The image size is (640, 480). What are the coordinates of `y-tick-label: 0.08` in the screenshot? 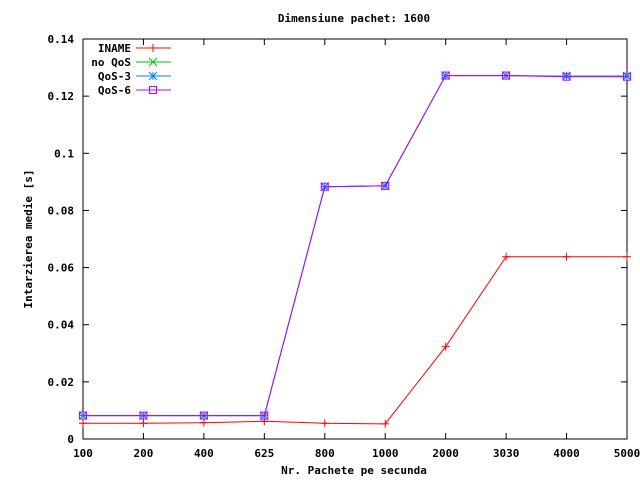 It's located at (61, 210).